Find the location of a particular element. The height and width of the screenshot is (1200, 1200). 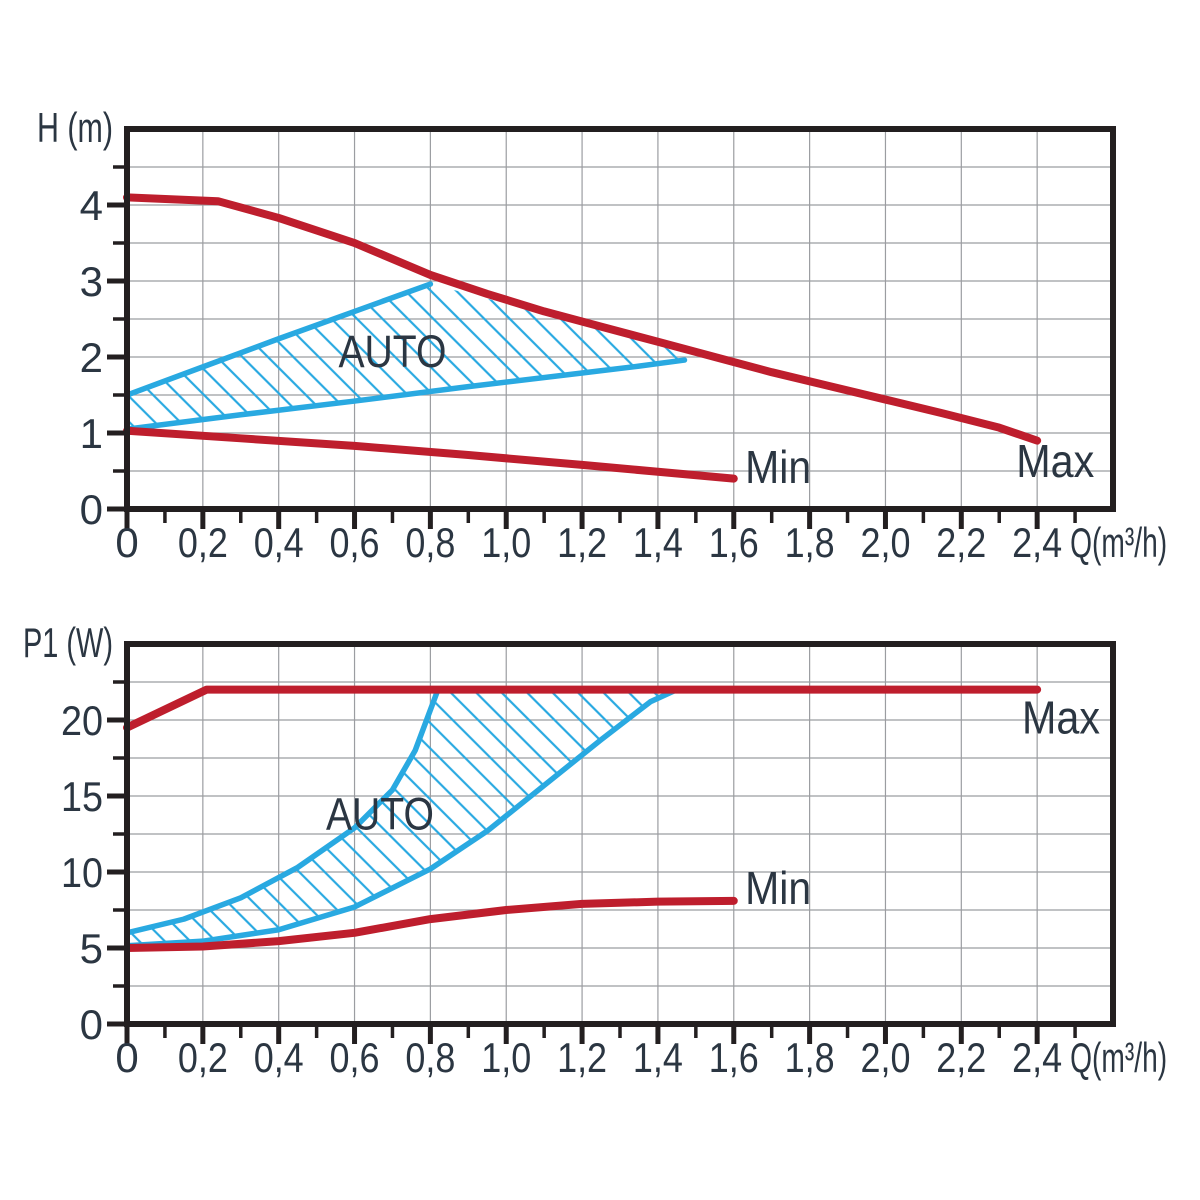

p1-q-chart-x-tick-label: 0,4 is located at coordinates (279, 1057).